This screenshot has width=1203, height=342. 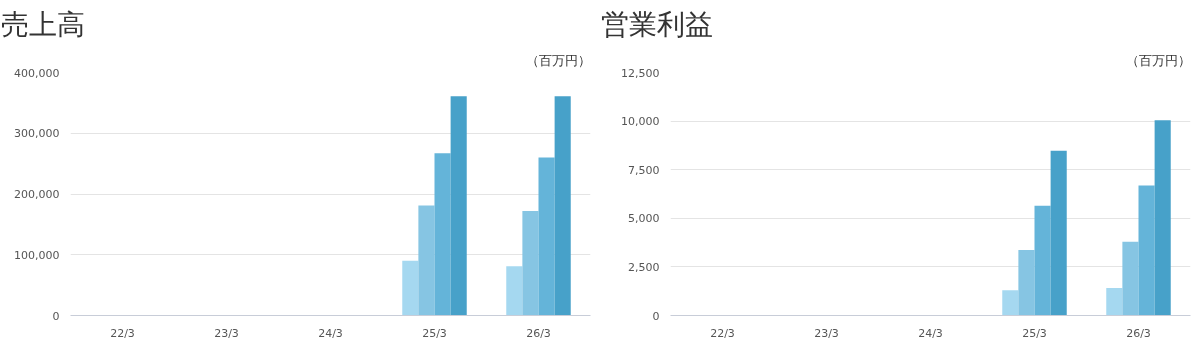 I want to click on y-tick-label: 300,000, so click(x=37, y=134).